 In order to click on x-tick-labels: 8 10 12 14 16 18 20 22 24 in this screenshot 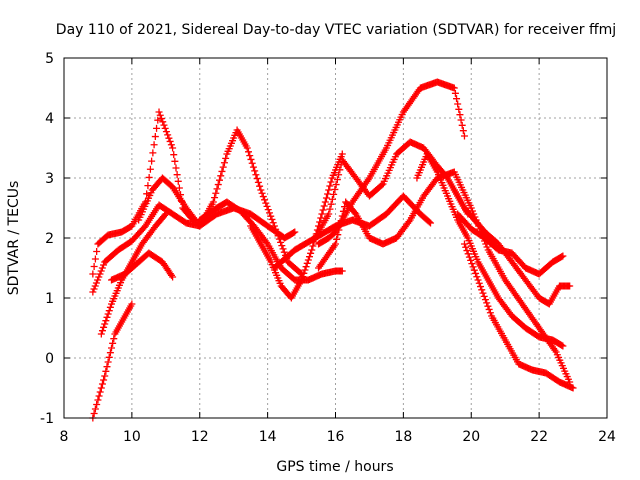, I will do `click(338, 437)`.